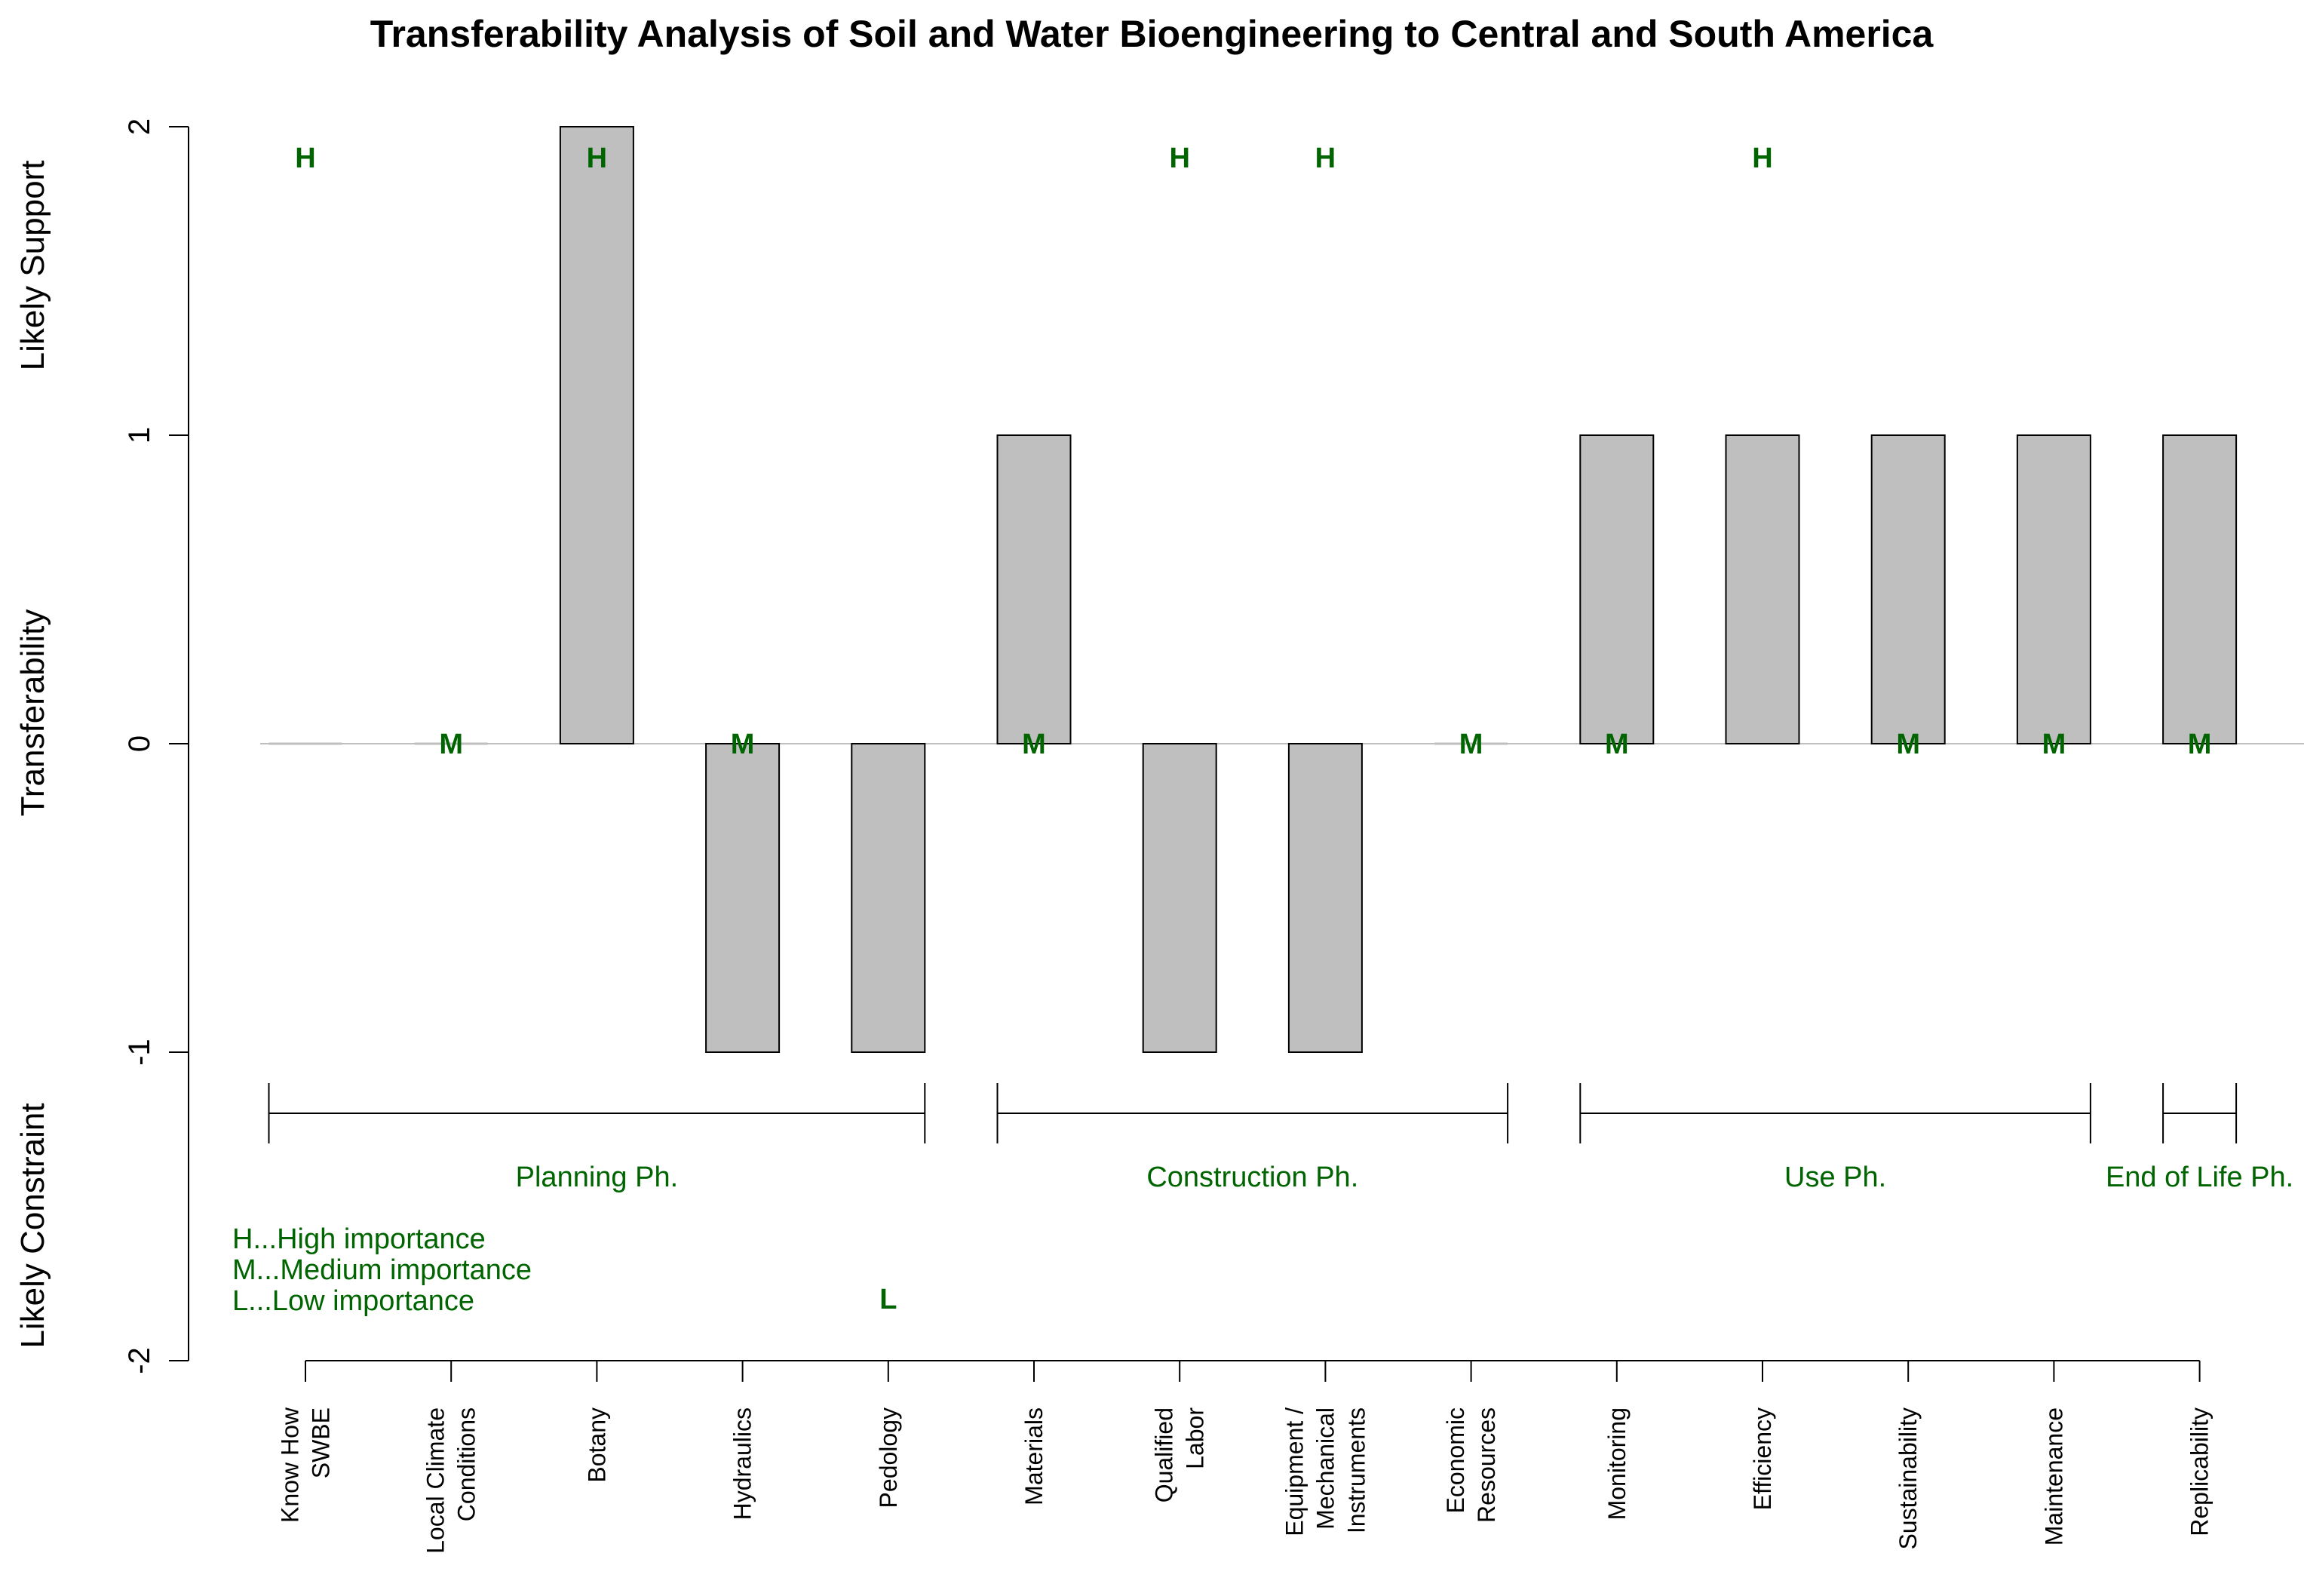  I want to click on x-tick-label: Hydraulics, so click(742, 1464).